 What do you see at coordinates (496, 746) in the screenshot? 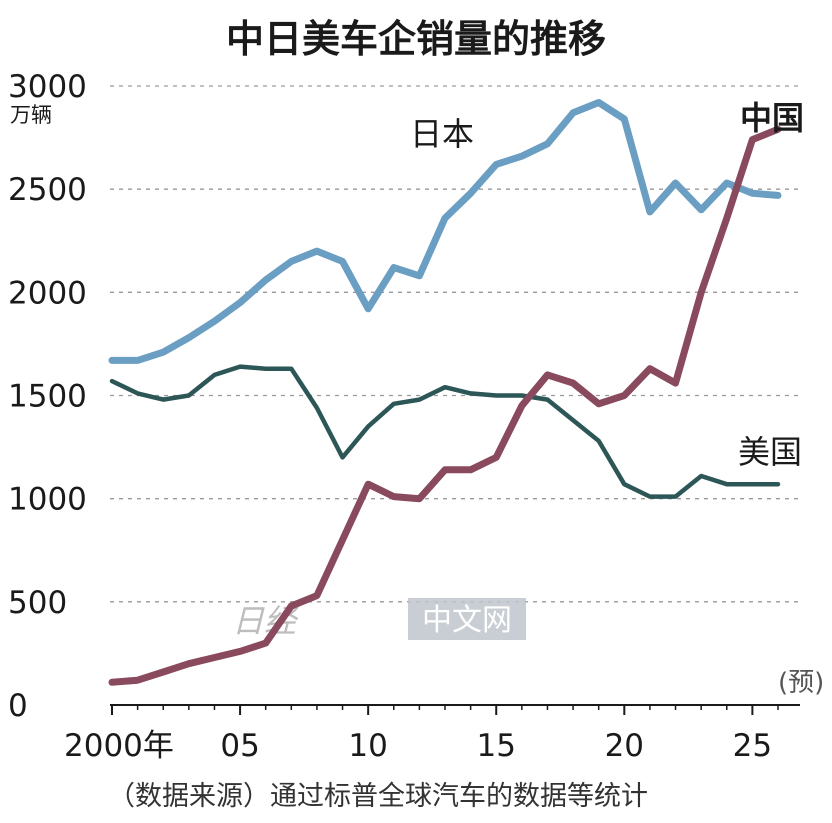
I see `x-tick-label: 15` at bounding box center [496, 746].